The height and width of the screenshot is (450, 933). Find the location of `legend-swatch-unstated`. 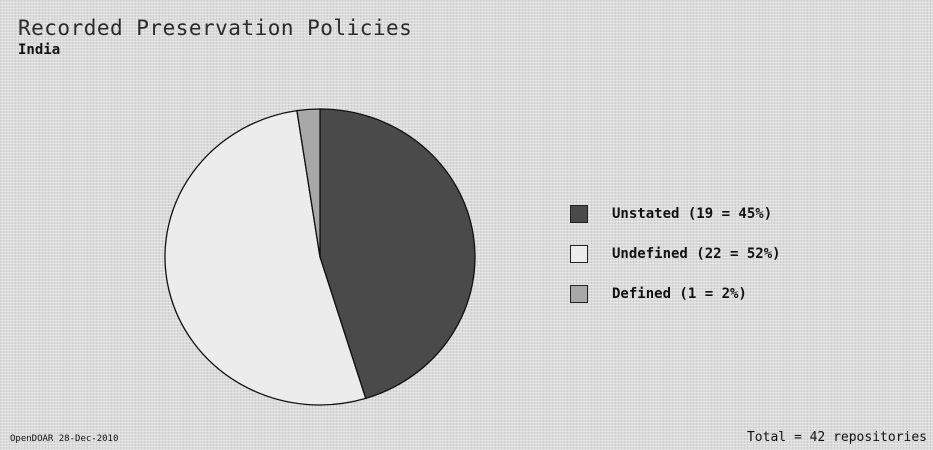

legend-swatch-unstated is located at coordinates (579, 214).